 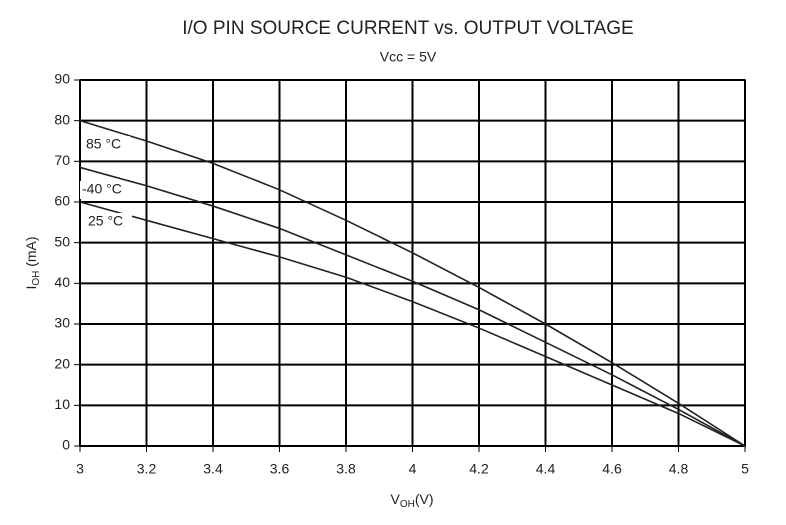 What do you see at coordinates (612, 469) in the screenshot?
I see `x-tick-label: 4.6` at bounding box center [612, 469].